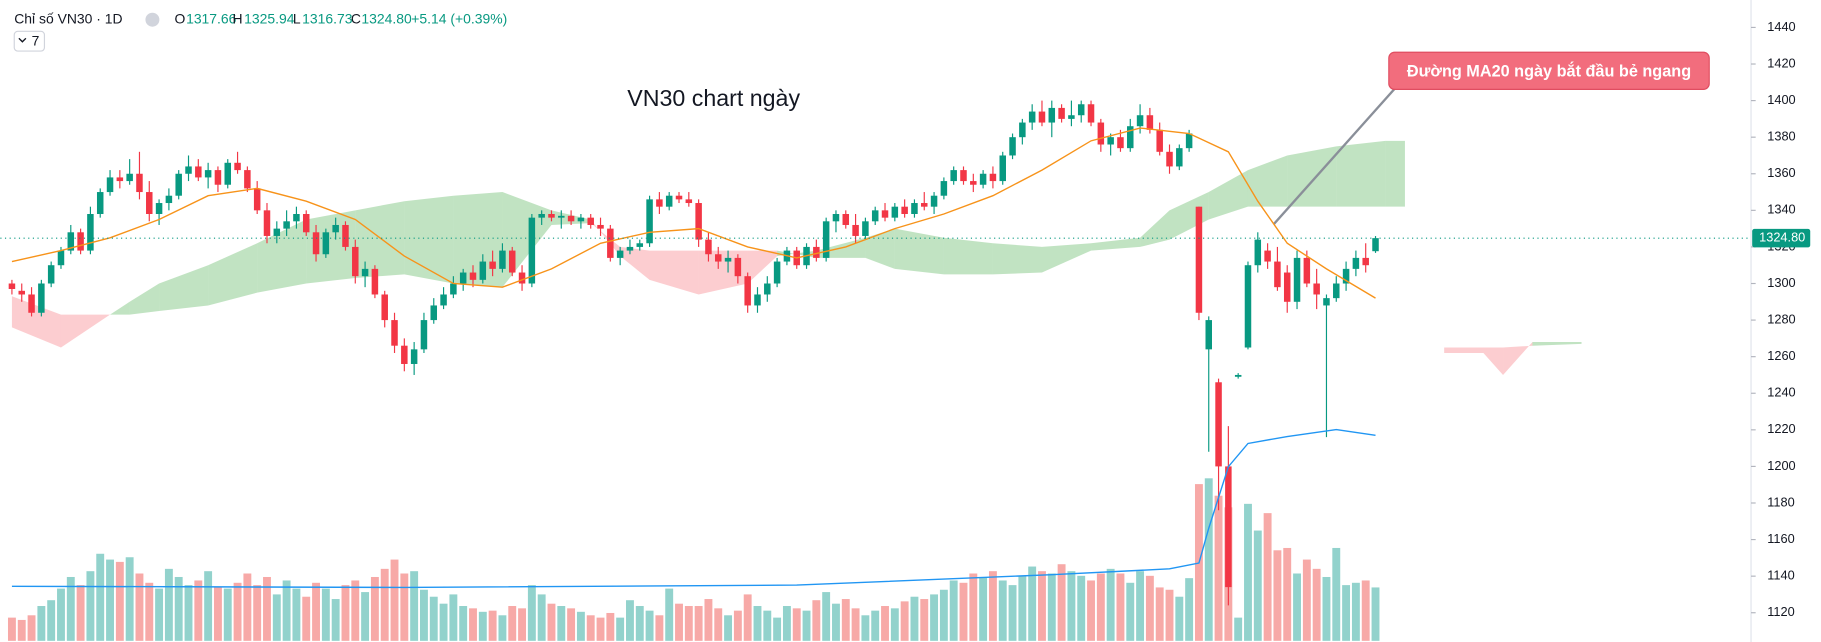  What do you see at coordinates (29, 41) in the screenshot?
I see `indicators-toggle` at bounding box center [29, 41].